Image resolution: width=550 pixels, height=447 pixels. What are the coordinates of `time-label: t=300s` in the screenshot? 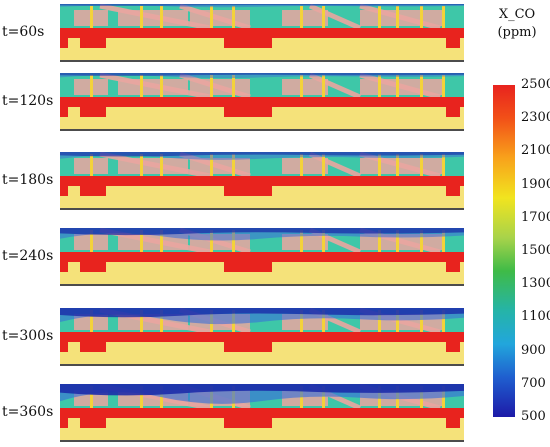 It's located at (28, 336).